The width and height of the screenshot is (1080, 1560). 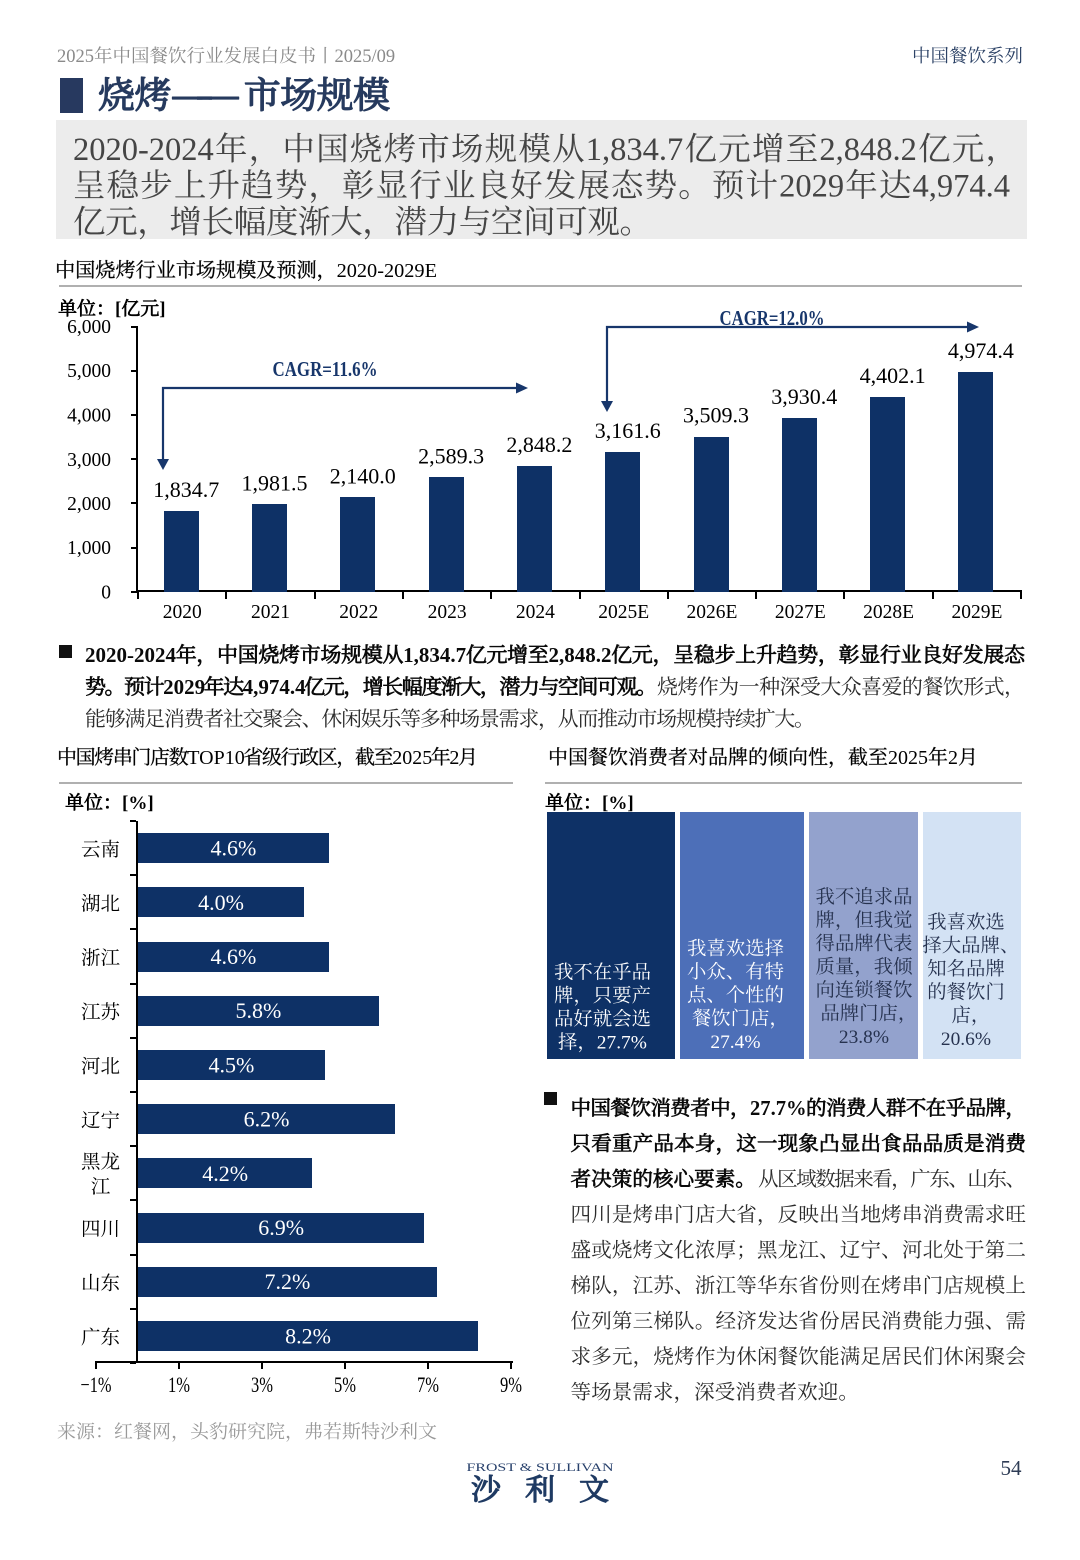 What do you see at coordinates (89, 504) in the screenshot?
I see `svg-text: 2,000` at bounding box center [89, 504].